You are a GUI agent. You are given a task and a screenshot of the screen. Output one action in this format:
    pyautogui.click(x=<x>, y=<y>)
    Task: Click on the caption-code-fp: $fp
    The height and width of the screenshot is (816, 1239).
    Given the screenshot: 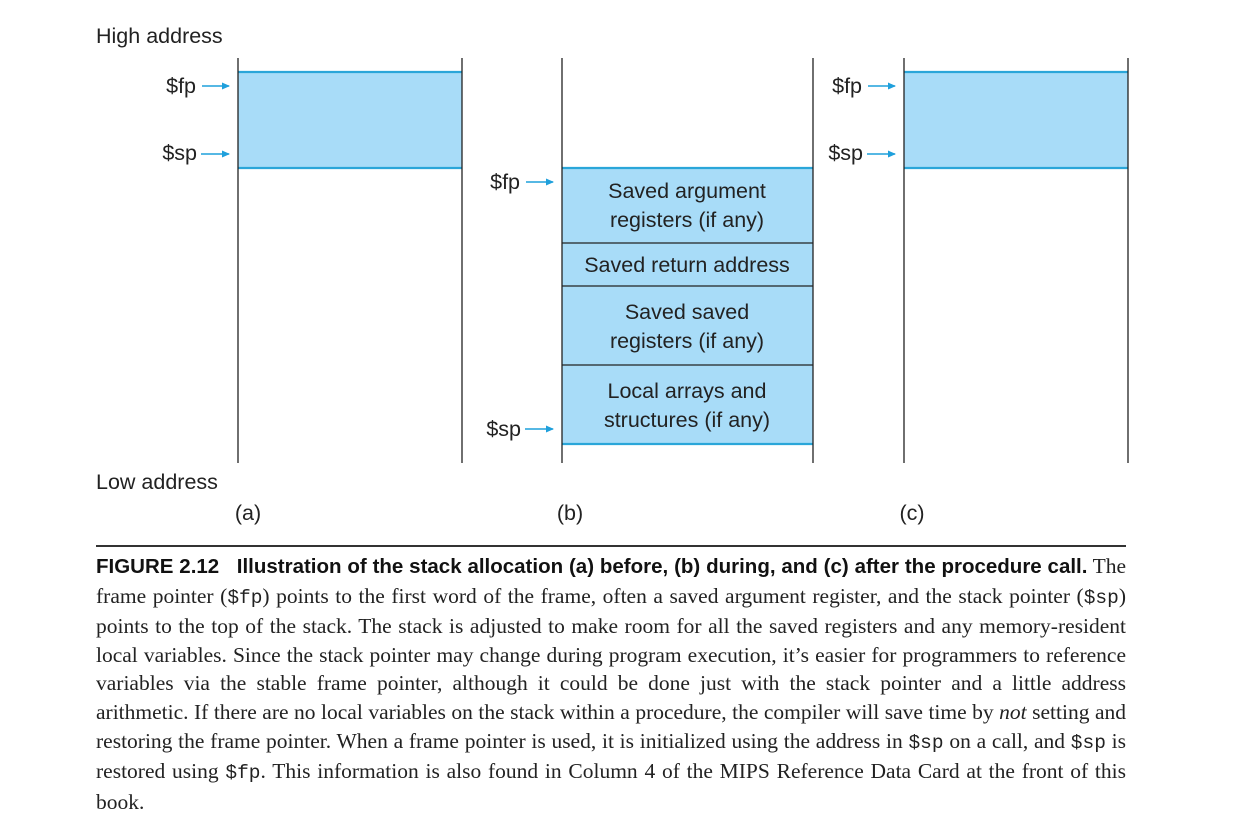 What is the action you would take?
    pyautogui.click(x=245, y=597)
    